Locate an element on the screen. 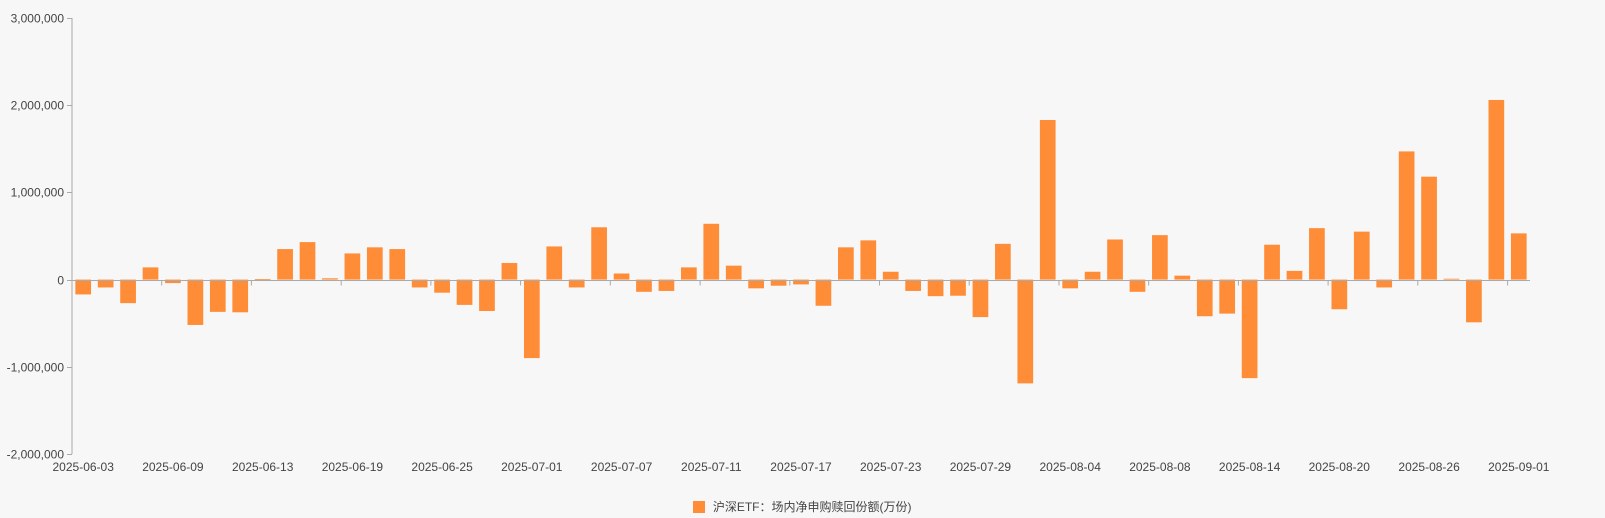 The width and height of the screenshot is (1605, 518). y-tick-label: 3,000,000 is located at coordinates (38, 19).